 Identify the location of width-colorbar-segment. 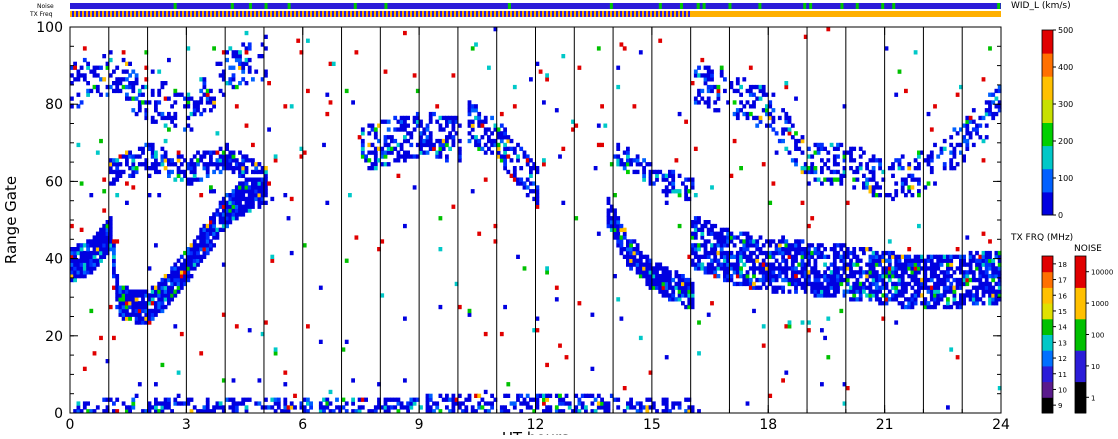
(1047, 65).